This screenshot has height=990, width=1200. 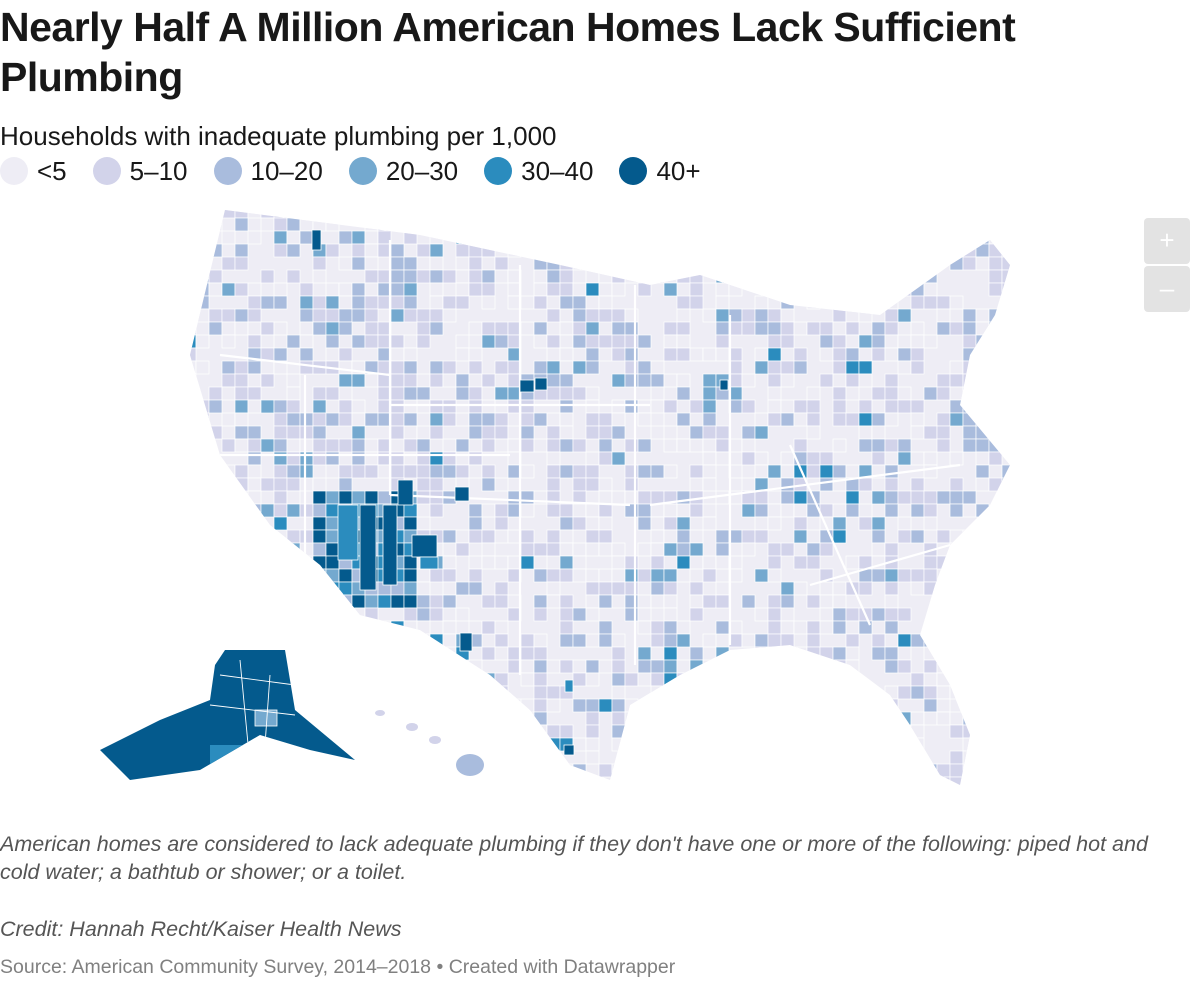 What do you see at coordinates (422, 170) in the screenshot?
I see `legend-label-20-30: 20–30` at bounding box center [422, 170].